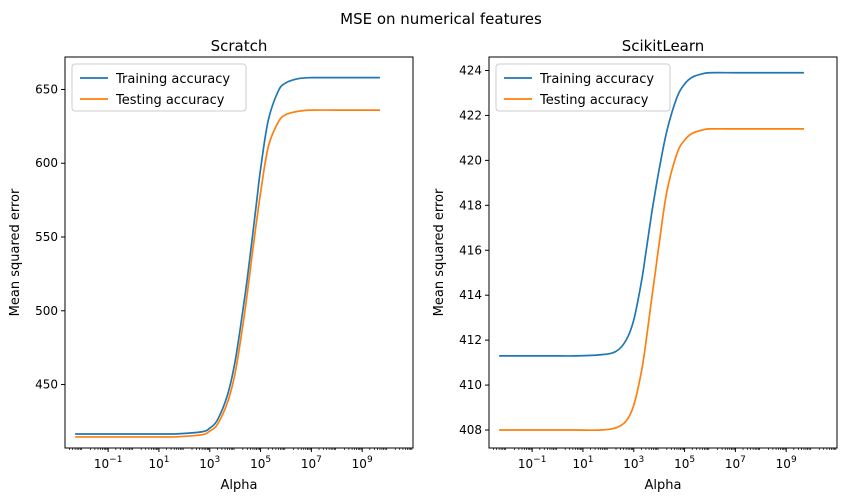  Describe the element at coordinates (470, 160) in the screenshot. I see `y-tick-label: 420` at that location.